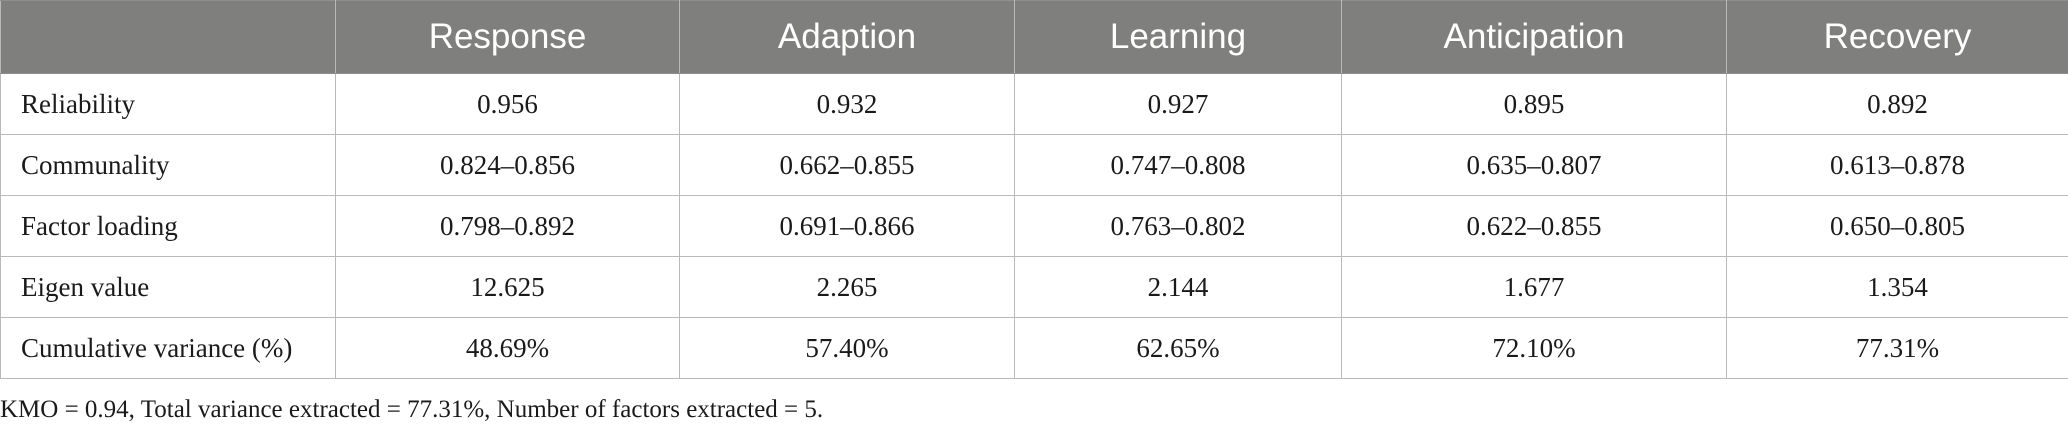  I want to click on header-cell-recovery: Recovery, so click(1897, 37).